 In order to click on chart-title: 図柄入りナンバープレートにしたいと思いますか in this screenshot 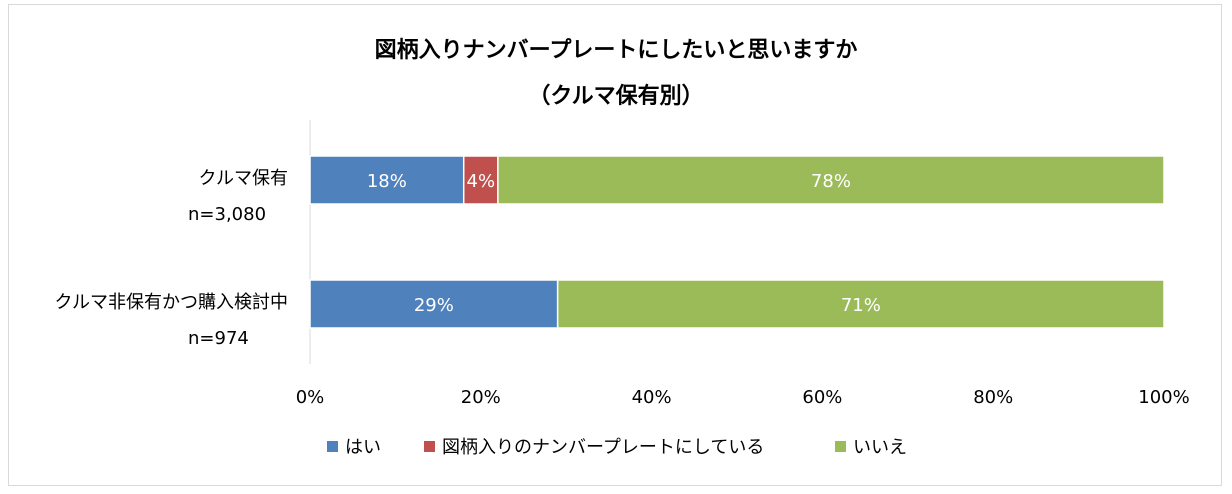, I will do `click(616, 50)`.